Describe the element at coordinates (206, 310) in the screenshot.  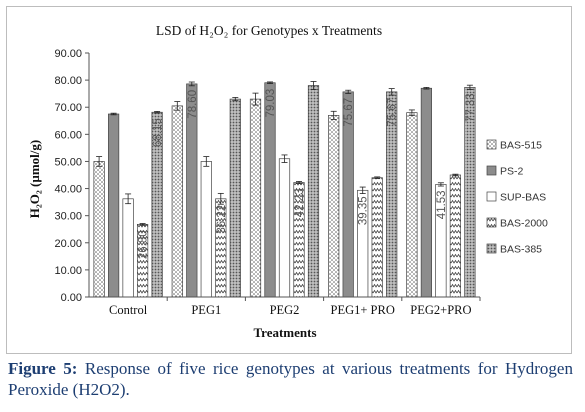
I see `x-tick-label: PEG1` at that location.